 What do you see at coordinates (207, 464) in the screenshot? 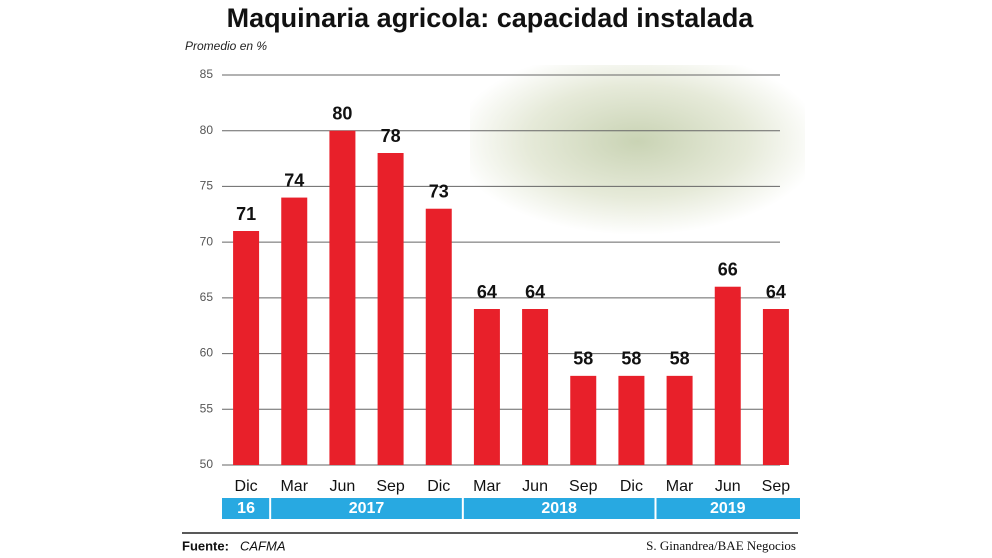
I see `y-tick-label: 50` at bounding box center [207, 464].